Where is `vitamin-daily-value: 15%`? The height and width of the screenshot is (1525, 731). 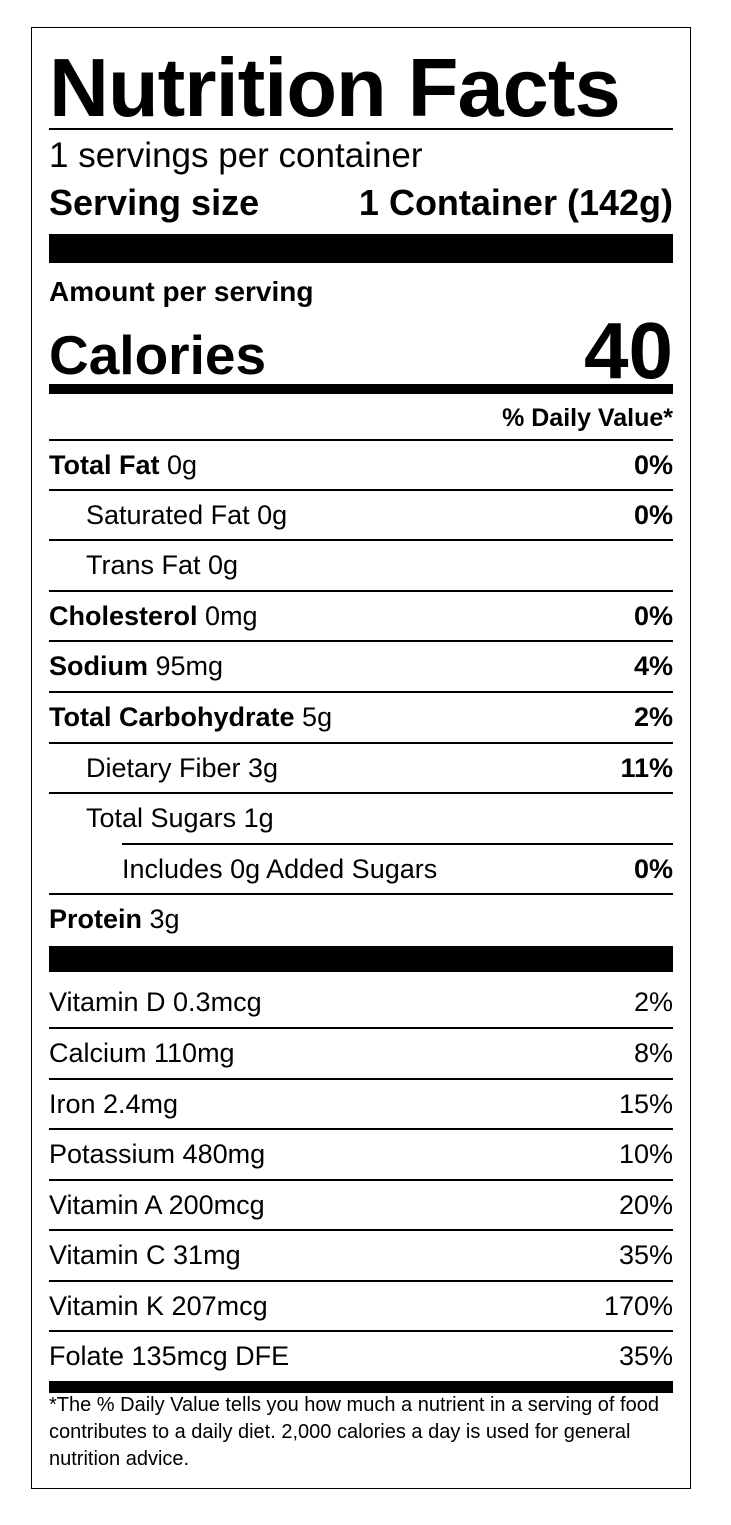
vitamin-daily-value: 15% is located at coordinates (645, 1104).